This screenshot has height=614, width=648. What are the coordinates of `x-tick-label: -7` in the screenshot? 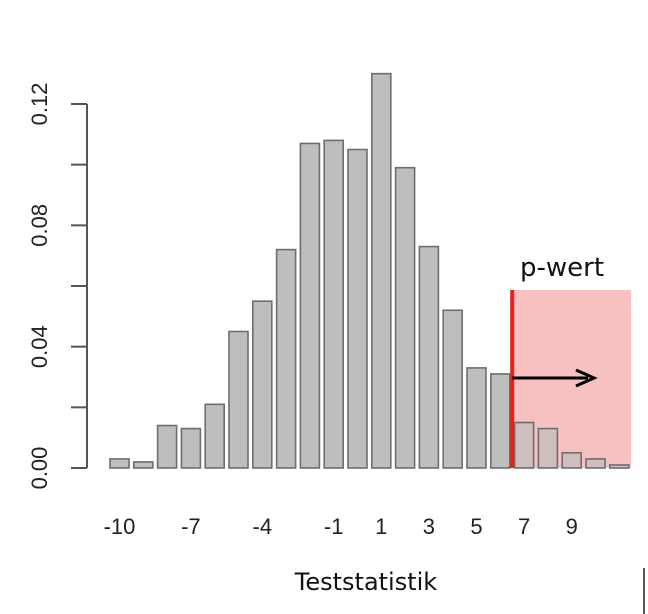 It's located at (191, 526).